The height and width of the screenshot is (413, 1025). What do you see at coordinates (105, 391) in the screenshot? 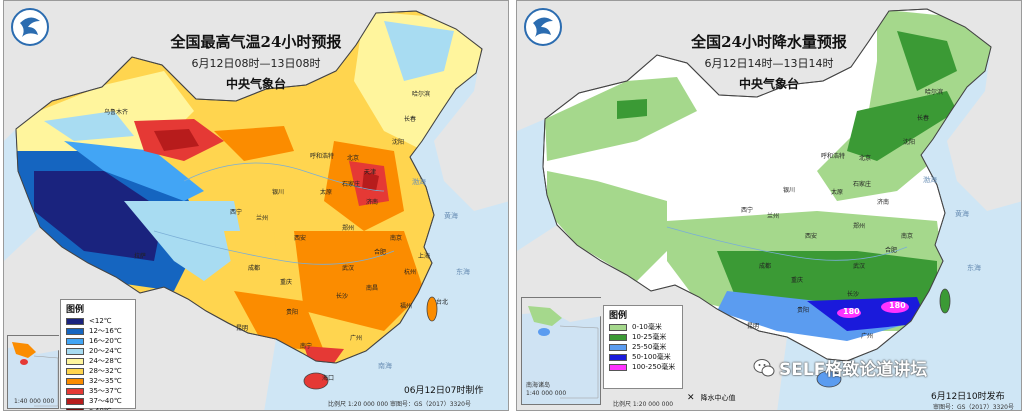
I see `legend-label: 35～37℃` at bounding box center [105, 391].